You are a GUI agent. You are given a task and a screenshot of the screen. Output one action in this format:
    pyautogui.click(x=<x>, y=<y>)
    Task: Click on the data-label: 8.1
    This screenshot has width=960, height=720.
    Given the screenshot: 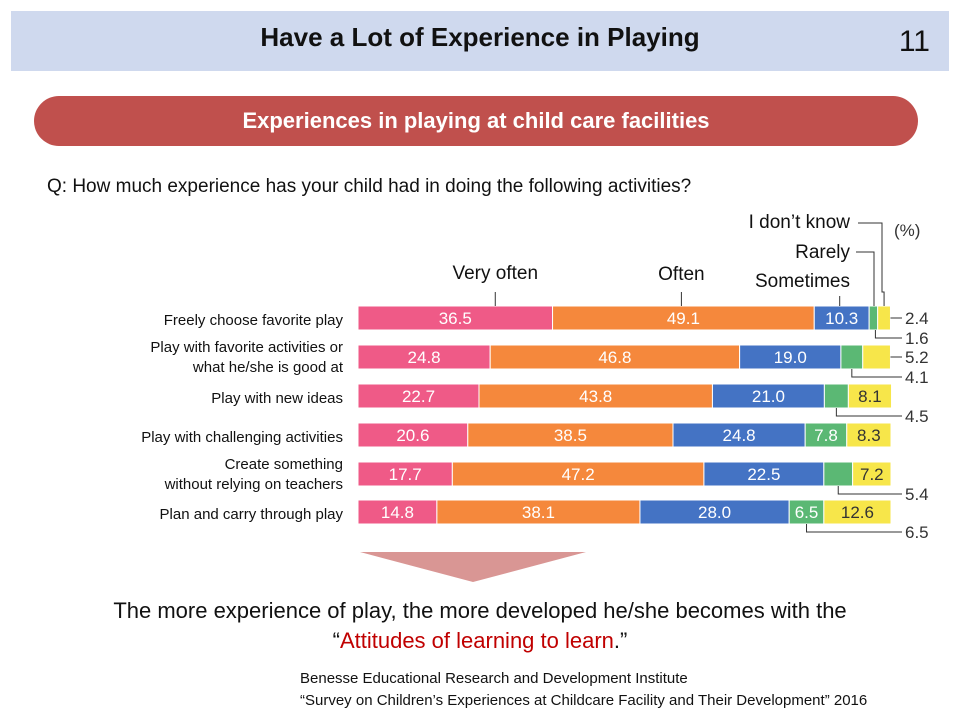 What is the action you would take?
    pyautogui.click(x=870, y=396)
    